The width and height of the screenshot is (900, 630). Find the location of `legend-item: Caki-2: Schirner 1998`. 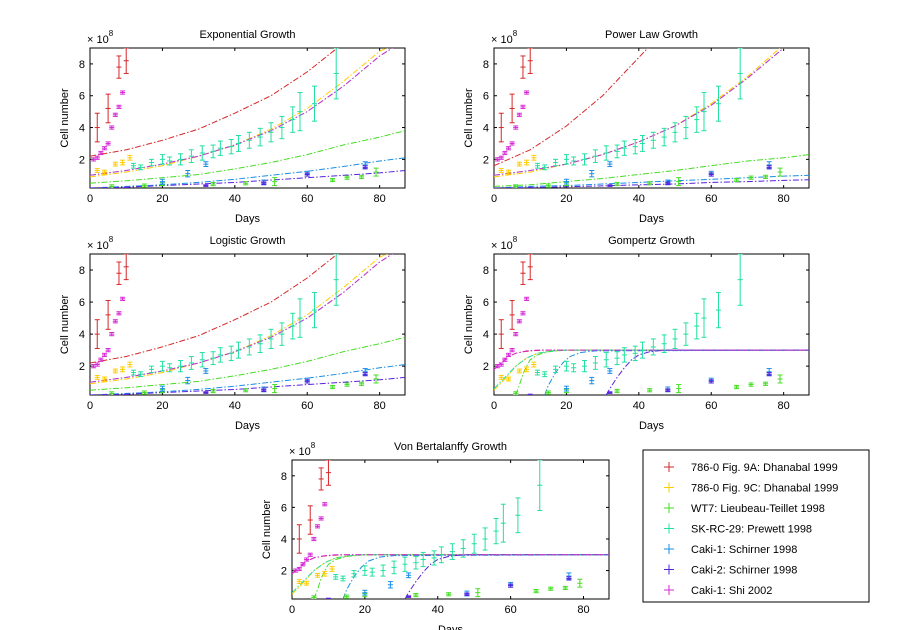

legend-item: Caki-2: Schirner 1998 is located at coordinates (730, 570).